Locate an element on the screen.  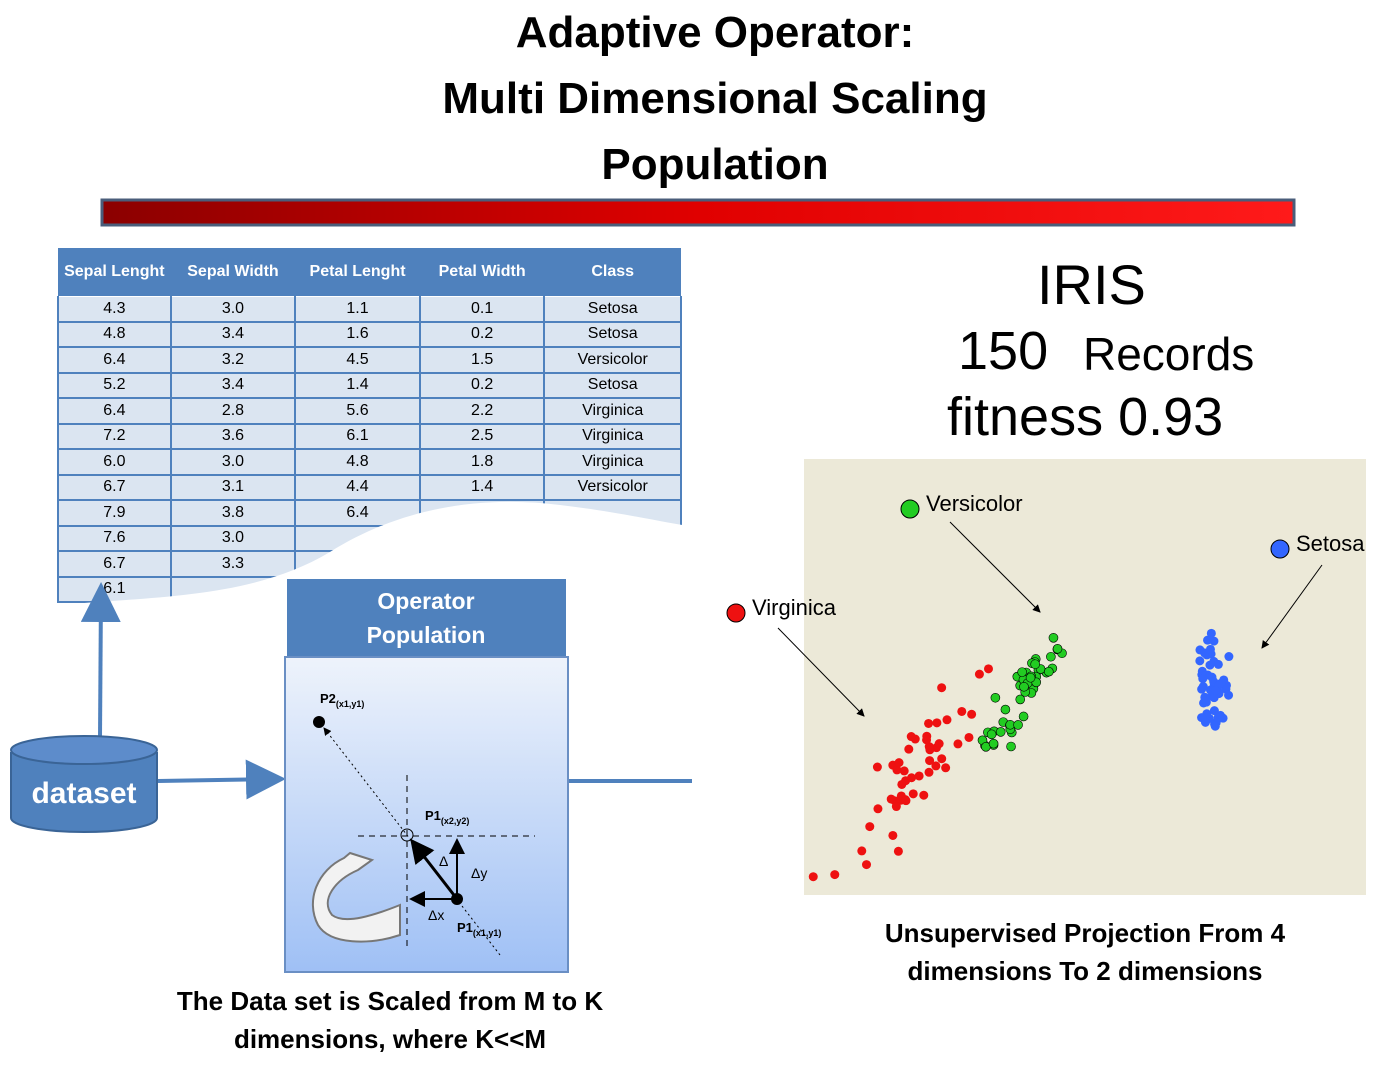
title-line: Adaptive Operator: is located at coordinates (715, 32).